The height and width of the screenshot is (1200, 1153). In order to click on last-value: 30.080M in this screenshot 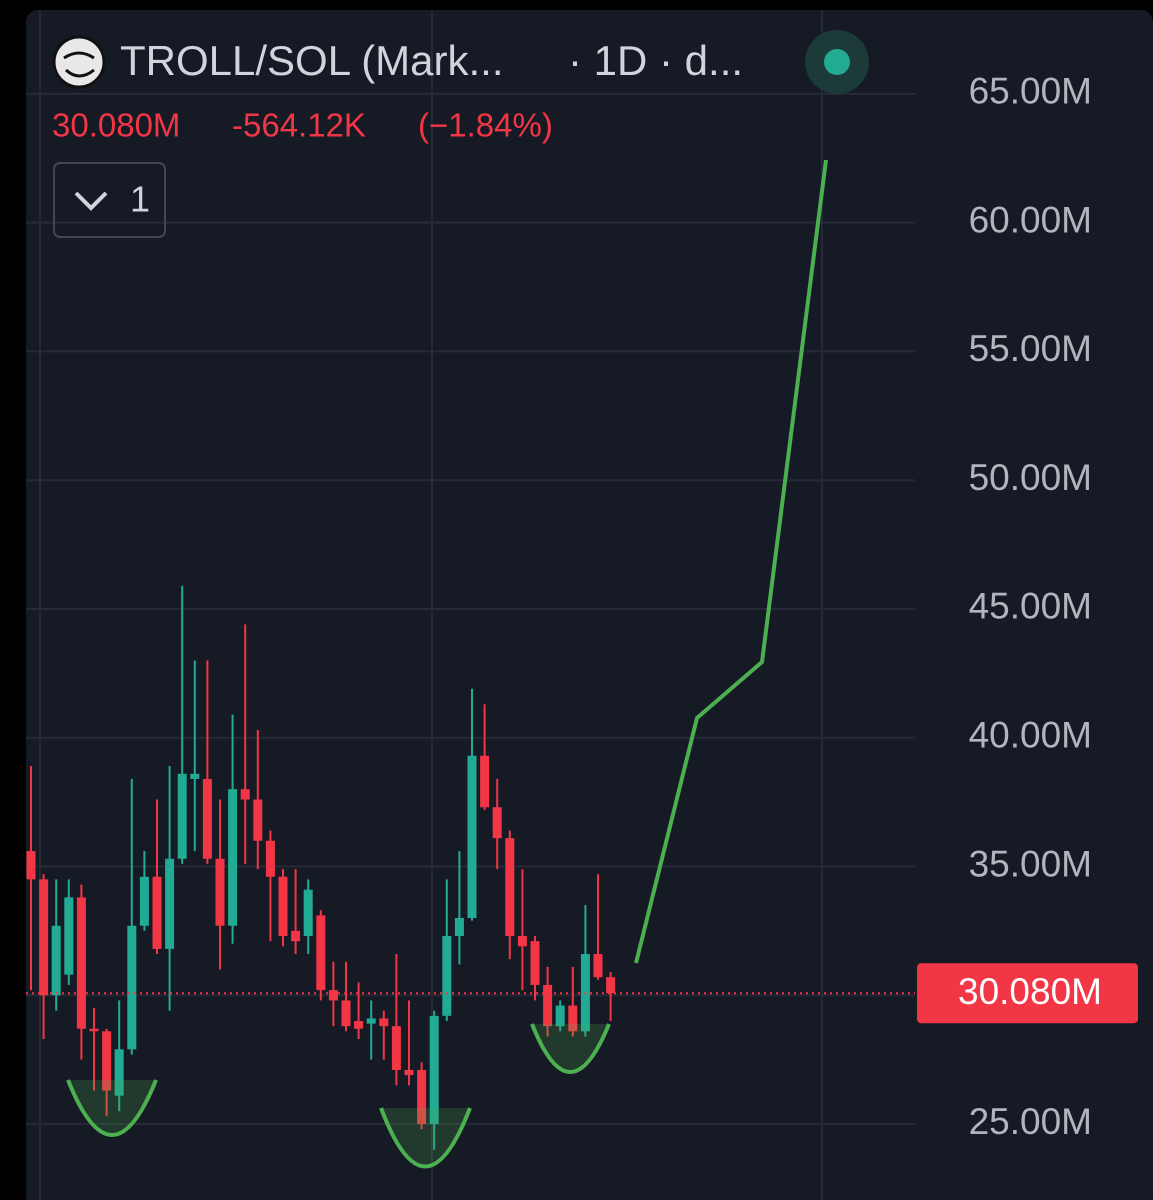, I will do `click(116, 125)`.